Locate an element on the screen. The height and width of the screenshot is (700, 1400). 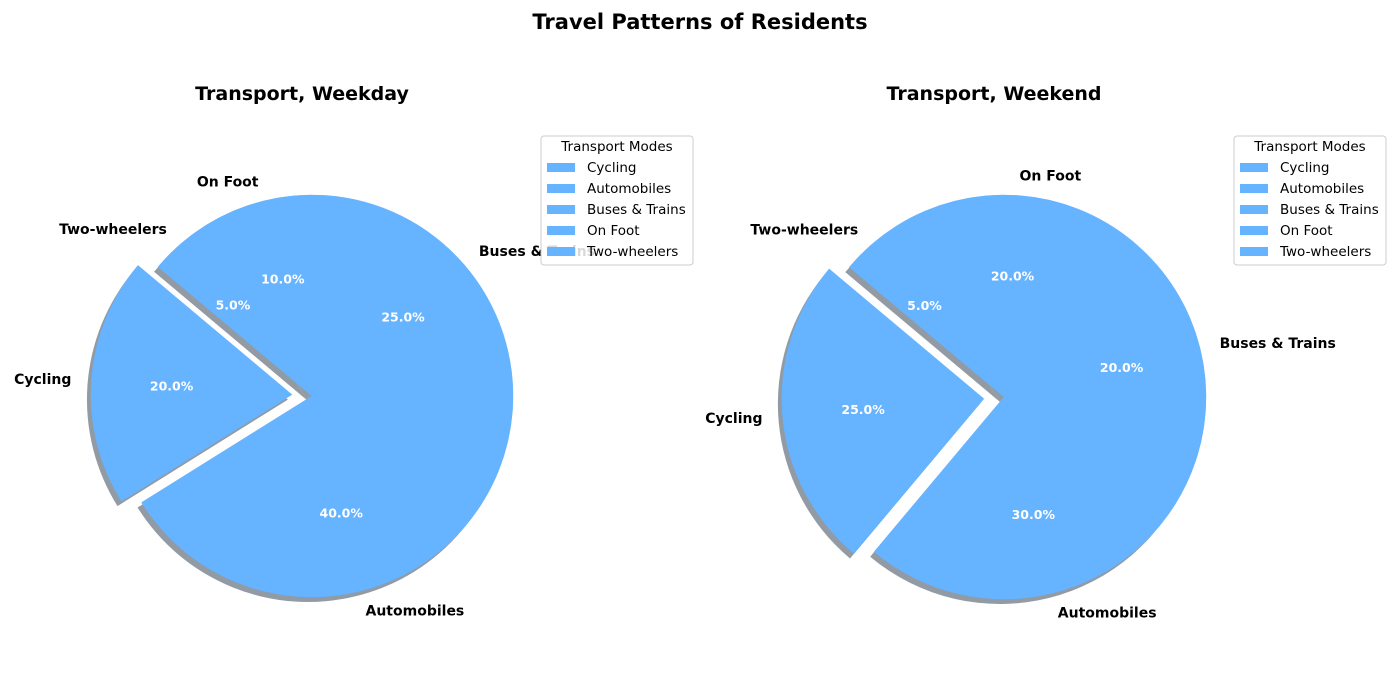
value-label-automobiles: 40.0% is located at coordinates (342, 513).